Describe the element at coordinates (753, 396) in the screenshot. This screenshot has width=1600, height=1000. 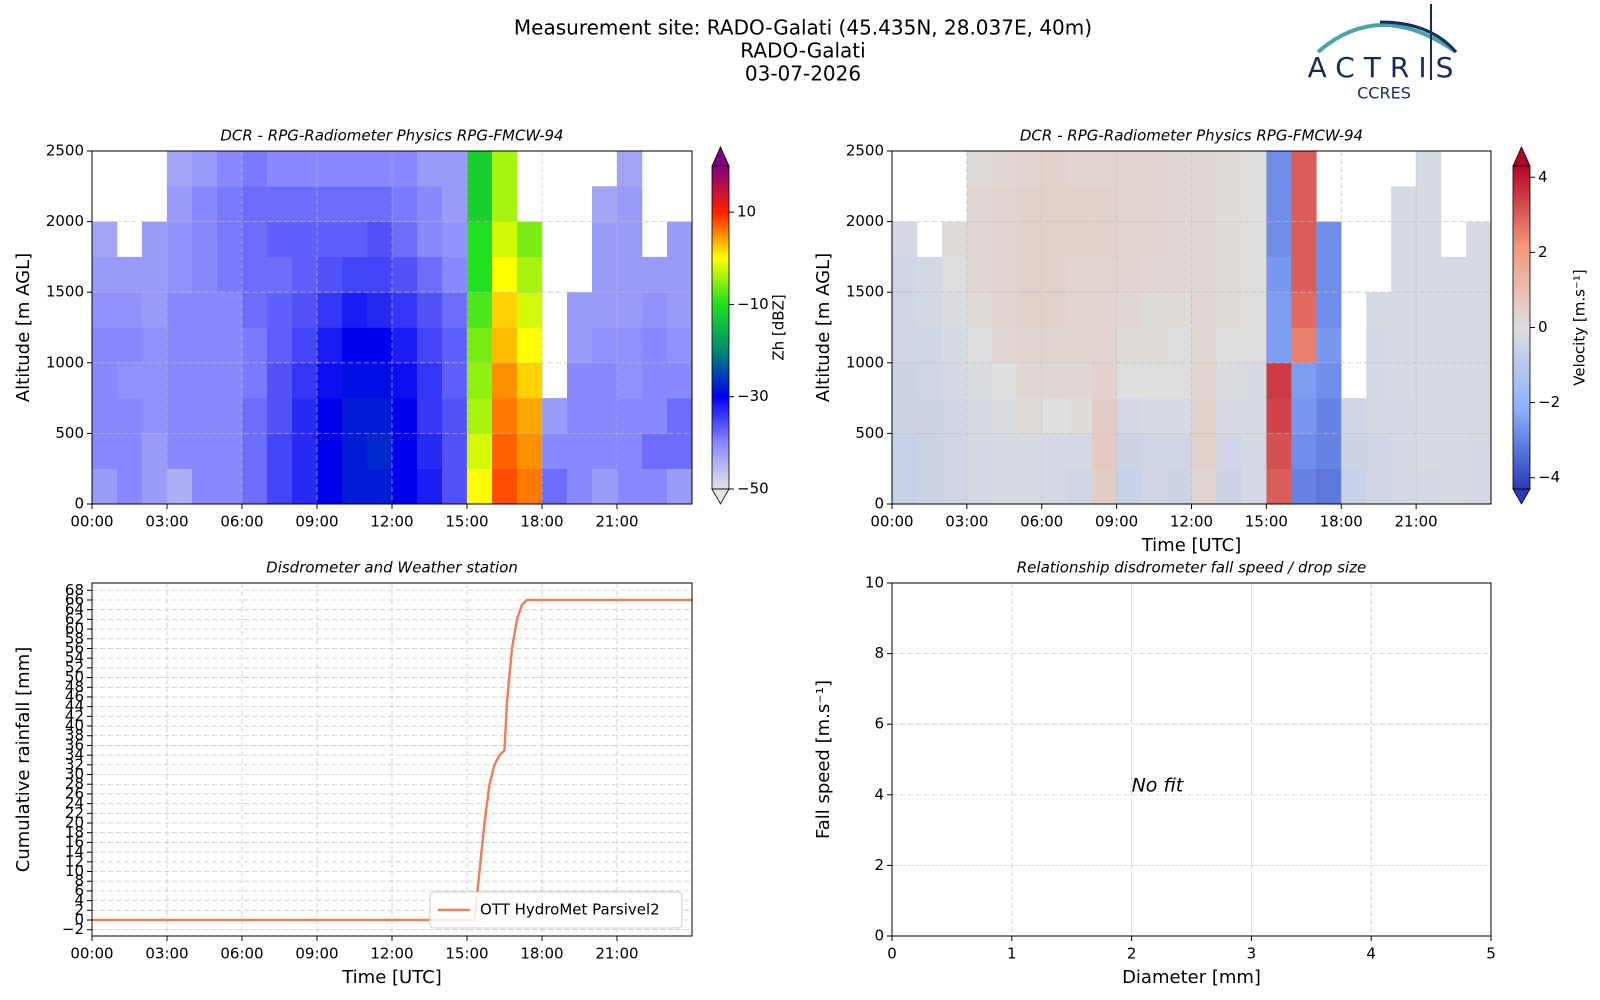
I see `colorbar-tick-label: −30` at that location.